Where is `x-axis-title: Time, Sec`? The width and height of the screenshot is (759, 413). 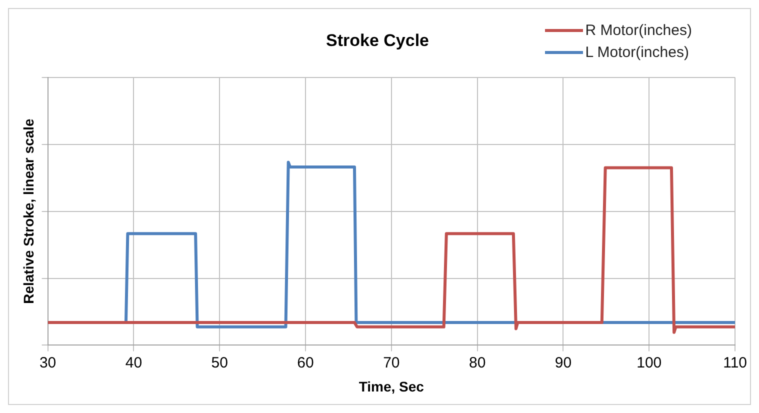 x-axis-title: Time, Sec is located at coordinates (391, 386).